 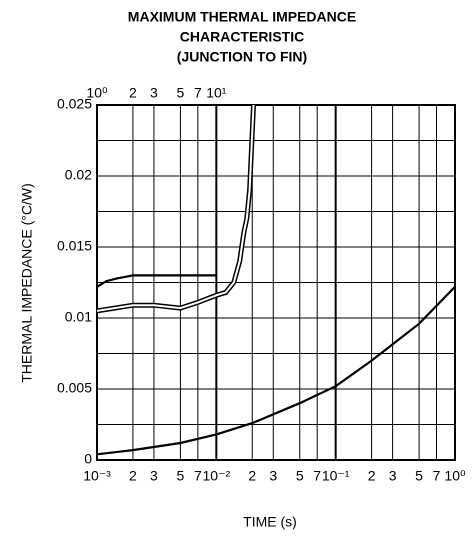 I want to click on x2-tick-label: 2, so click(x=133, y=93).